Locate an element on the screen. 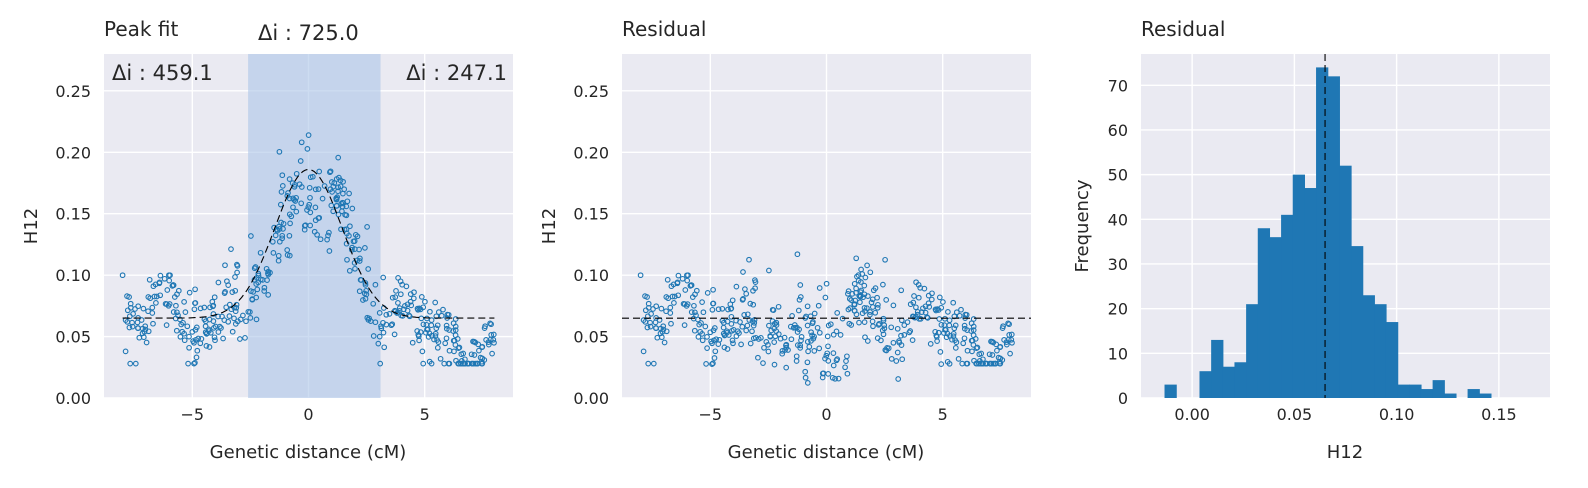 Image resolution: width=1588 pixels, height=488 pixels. histogram-bar is located at coordinates (1415, 391).